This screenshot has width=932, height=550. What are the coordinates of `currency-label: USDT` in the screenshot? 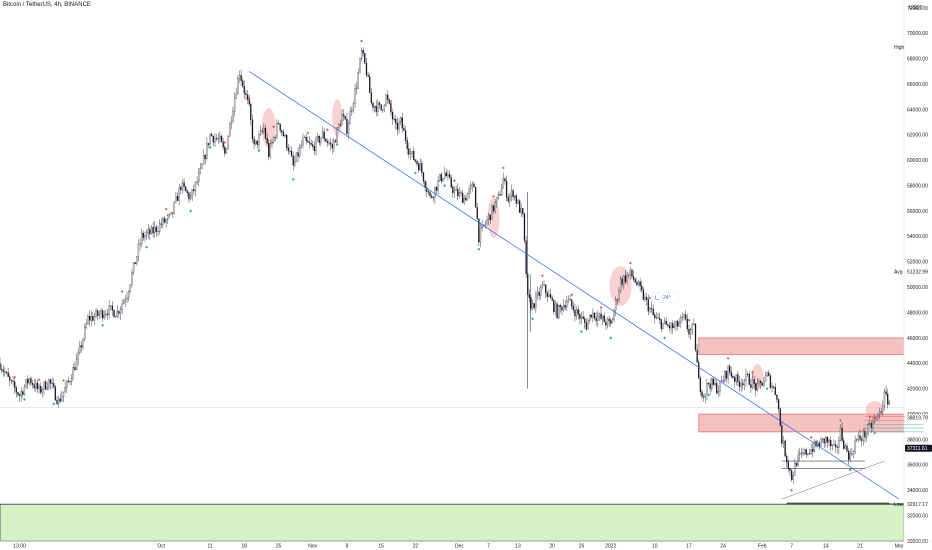 It's located at (916, 8).